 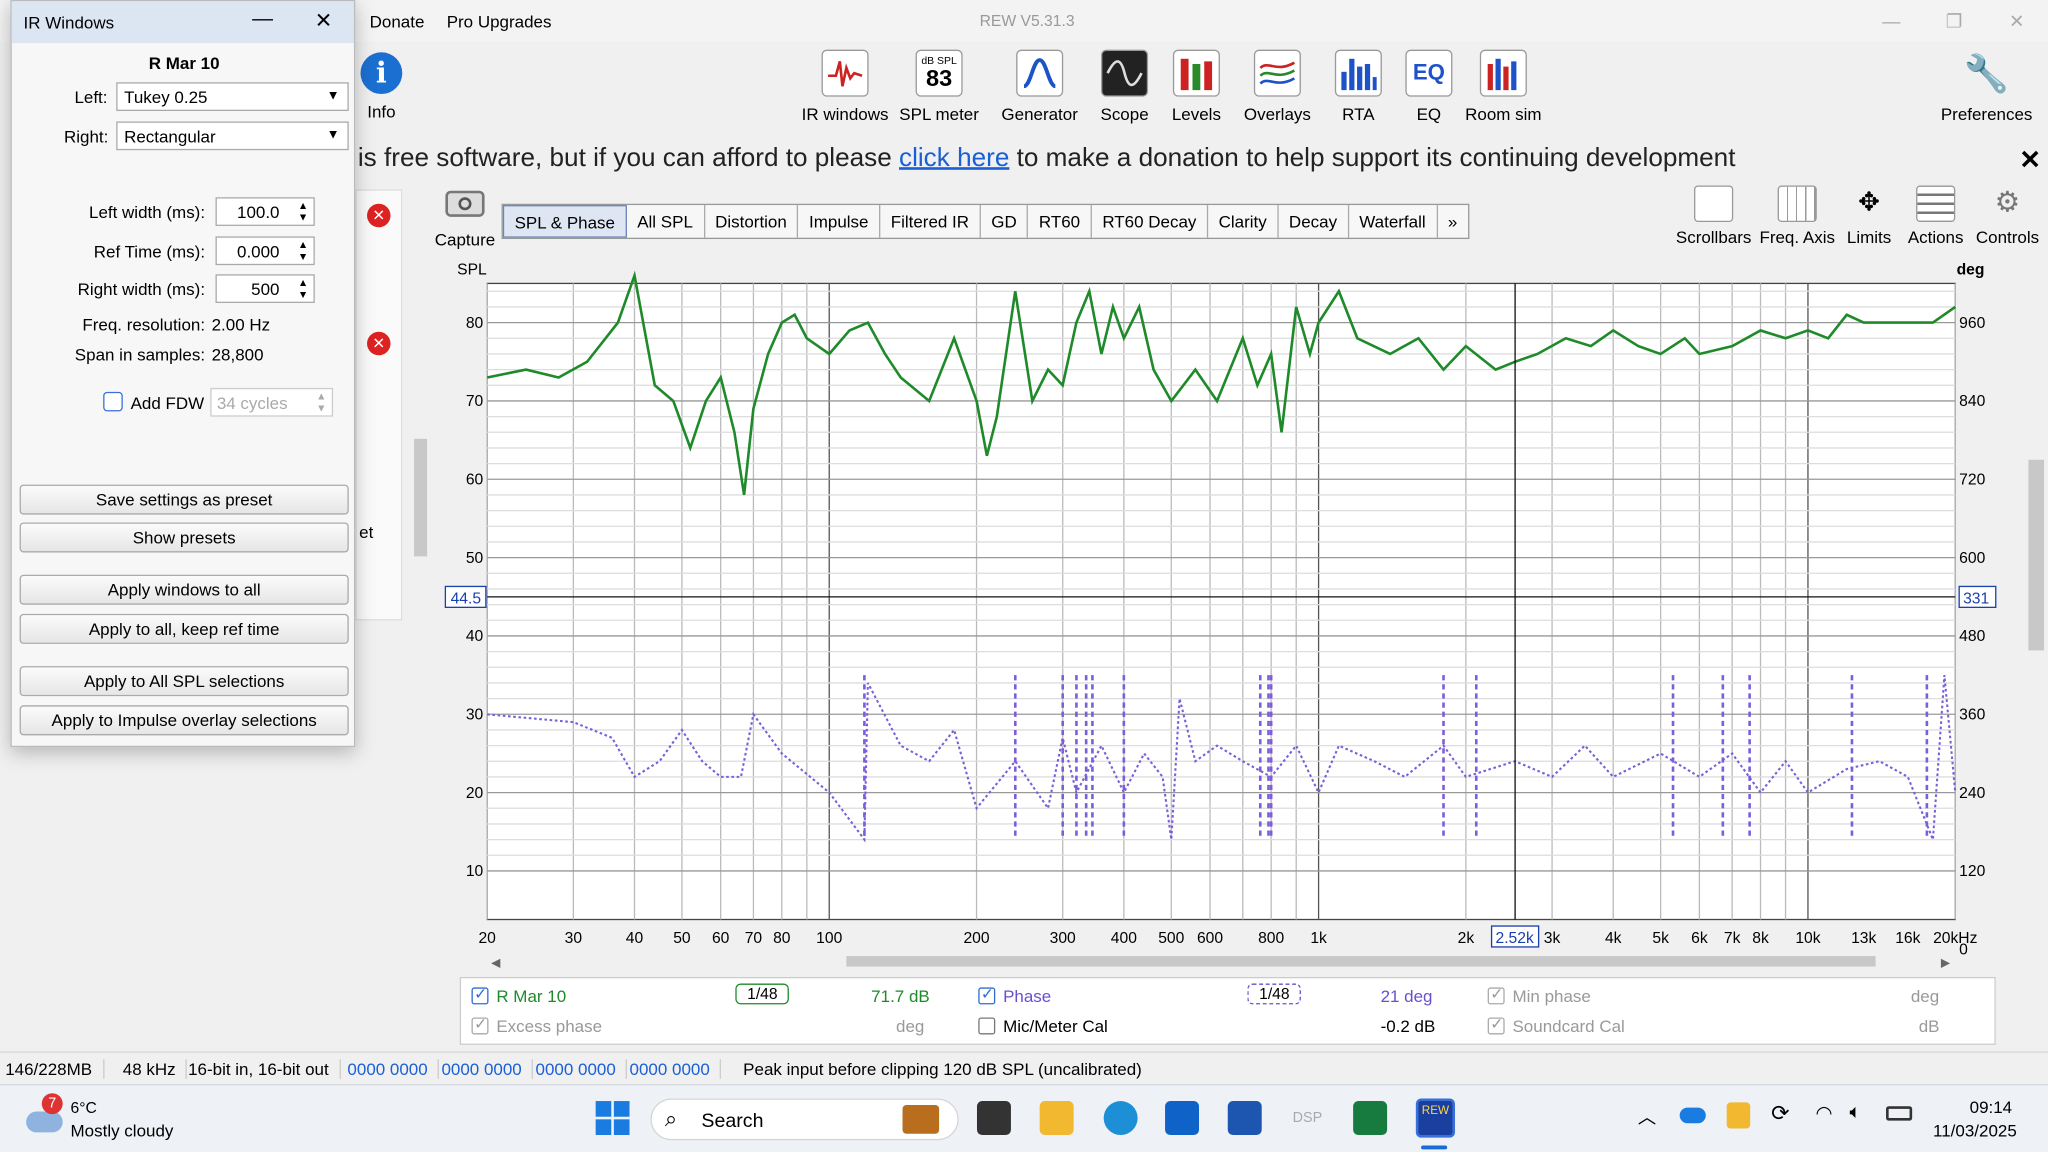 What do you see at coordinates (465, 219) in the screenshot?
I see `capture-button: Capture` at bounding box center [465, 219].